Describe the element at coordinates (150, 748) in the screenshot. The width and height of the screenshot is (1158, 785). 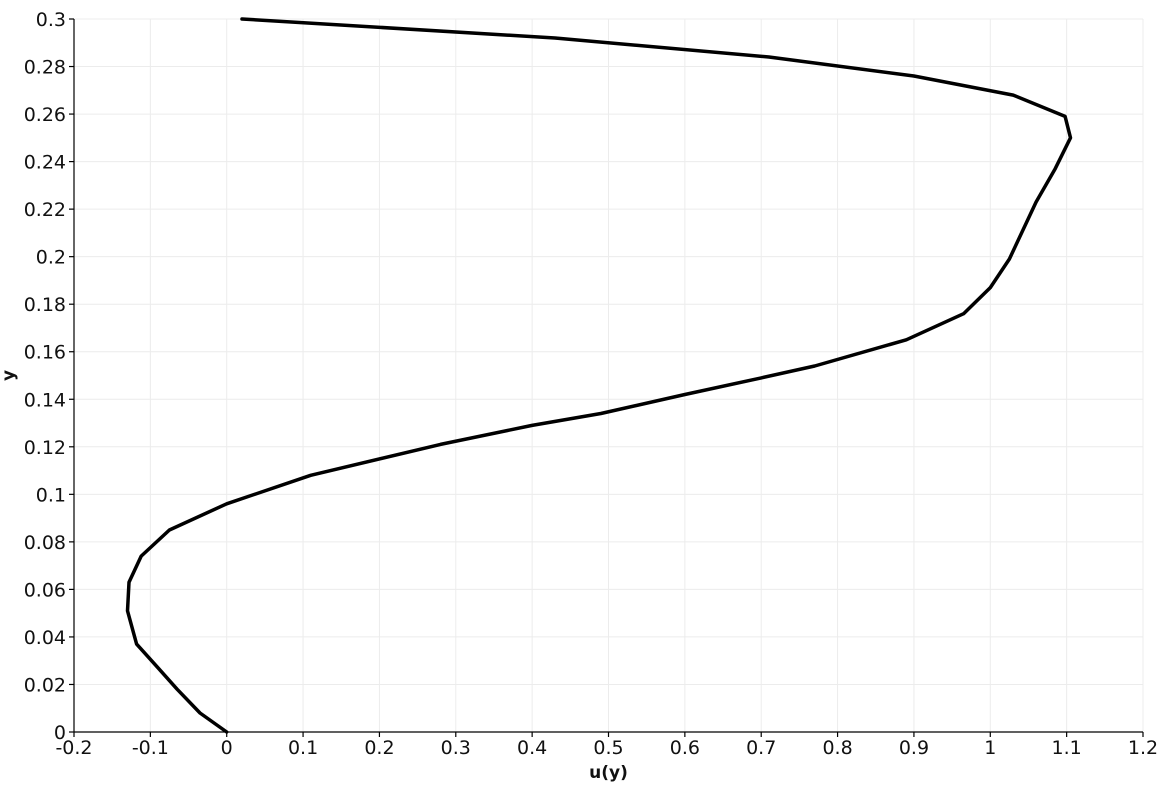
I see `x-tick-label: -0.1` at that location.